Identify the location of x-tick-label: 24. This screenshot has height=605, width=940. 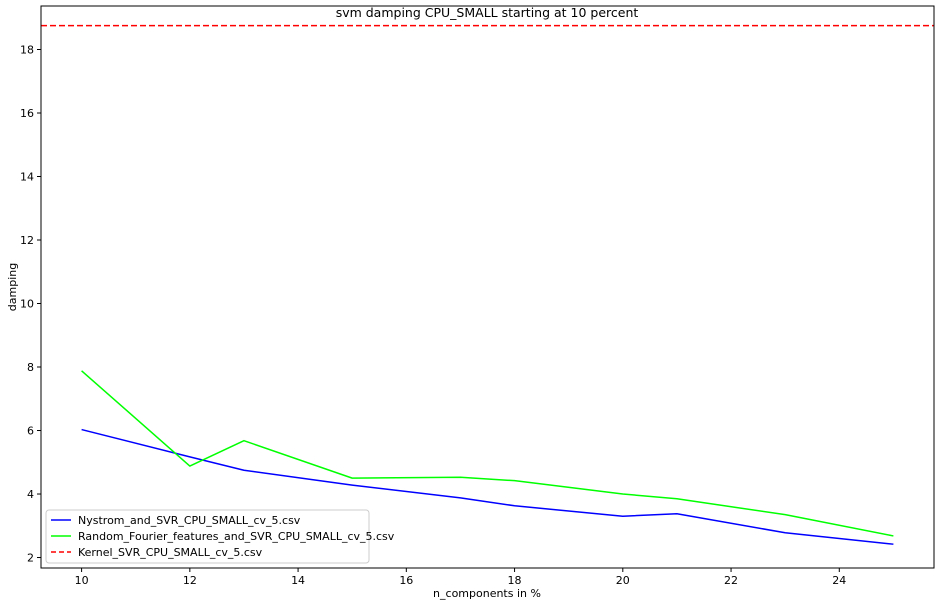
(839, 580).